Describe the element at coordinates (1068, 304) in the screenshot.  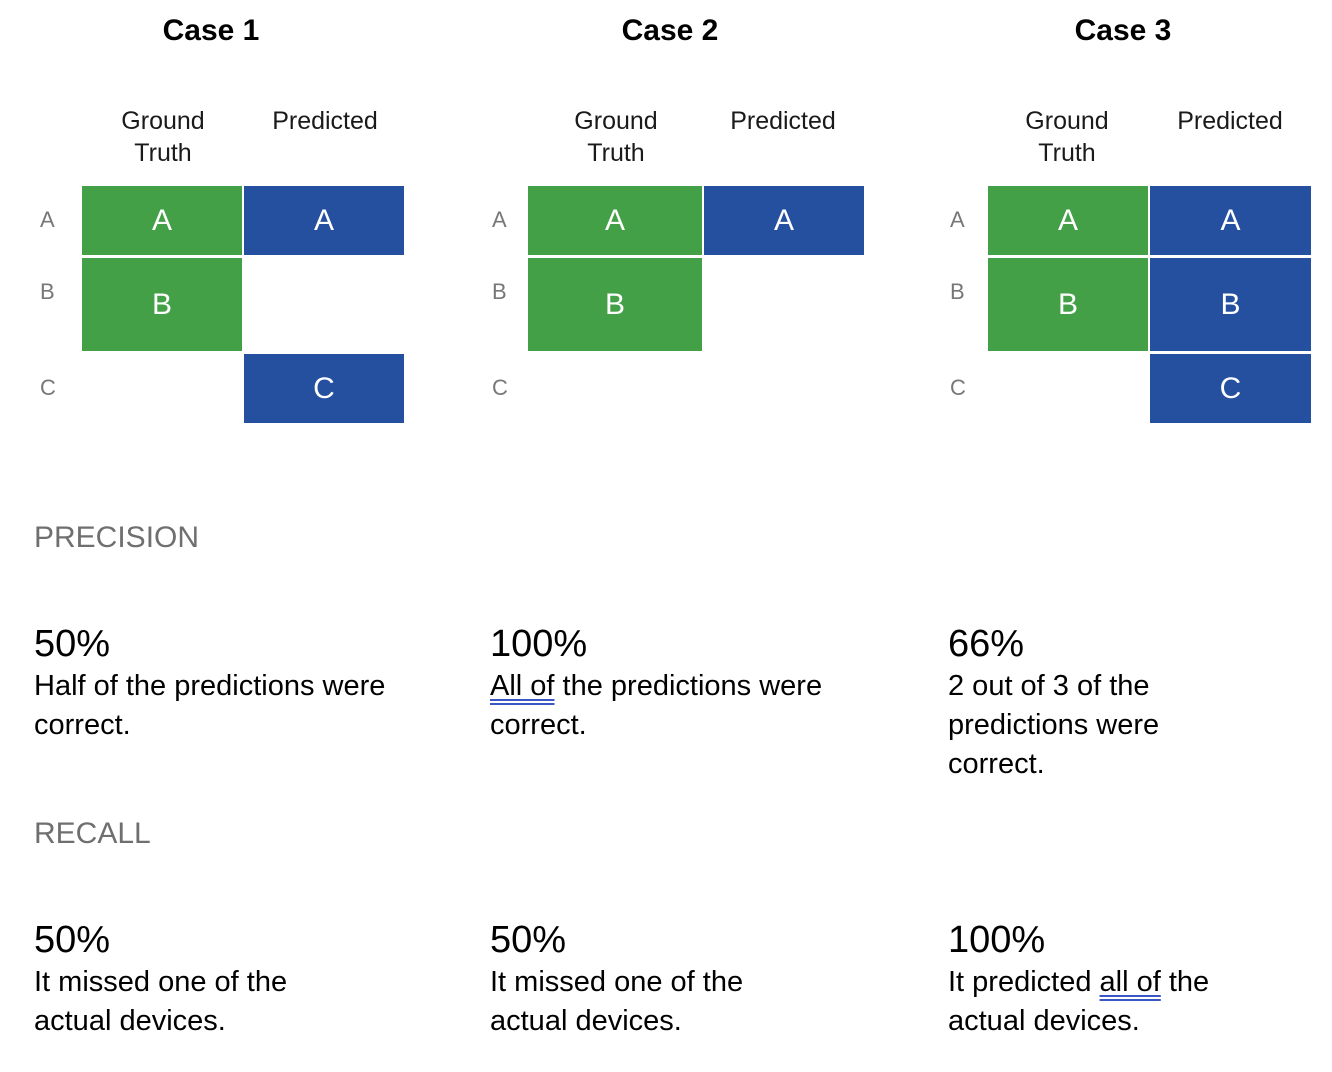
I see `case-3-ground-truth-cell-b: B` at that location.